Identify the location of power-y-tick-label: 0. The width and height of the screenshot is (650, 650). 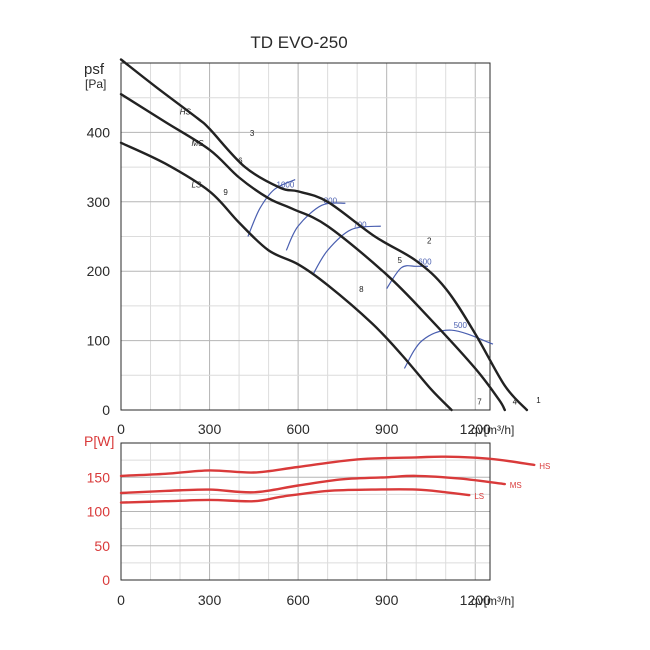
(106, 580).